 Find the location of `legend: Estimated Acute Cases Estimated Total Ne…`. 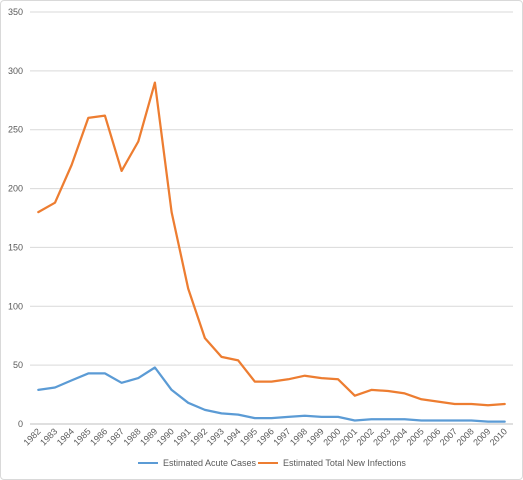

legend: Estimated Acute Cases Estimated Total Ne… is located at coordinates (261, 465).